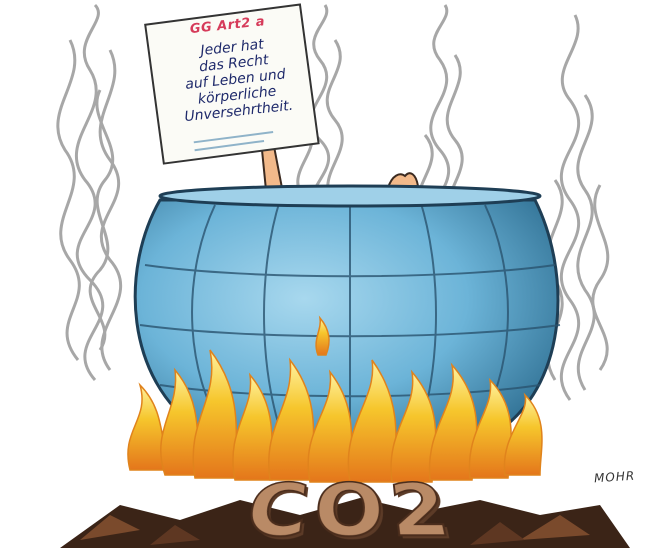 This screenshot has height=558, width=662. Describe the element at coordinates (615, 477) in the screenshot. I see `artist-signature: MOHR` at that location.